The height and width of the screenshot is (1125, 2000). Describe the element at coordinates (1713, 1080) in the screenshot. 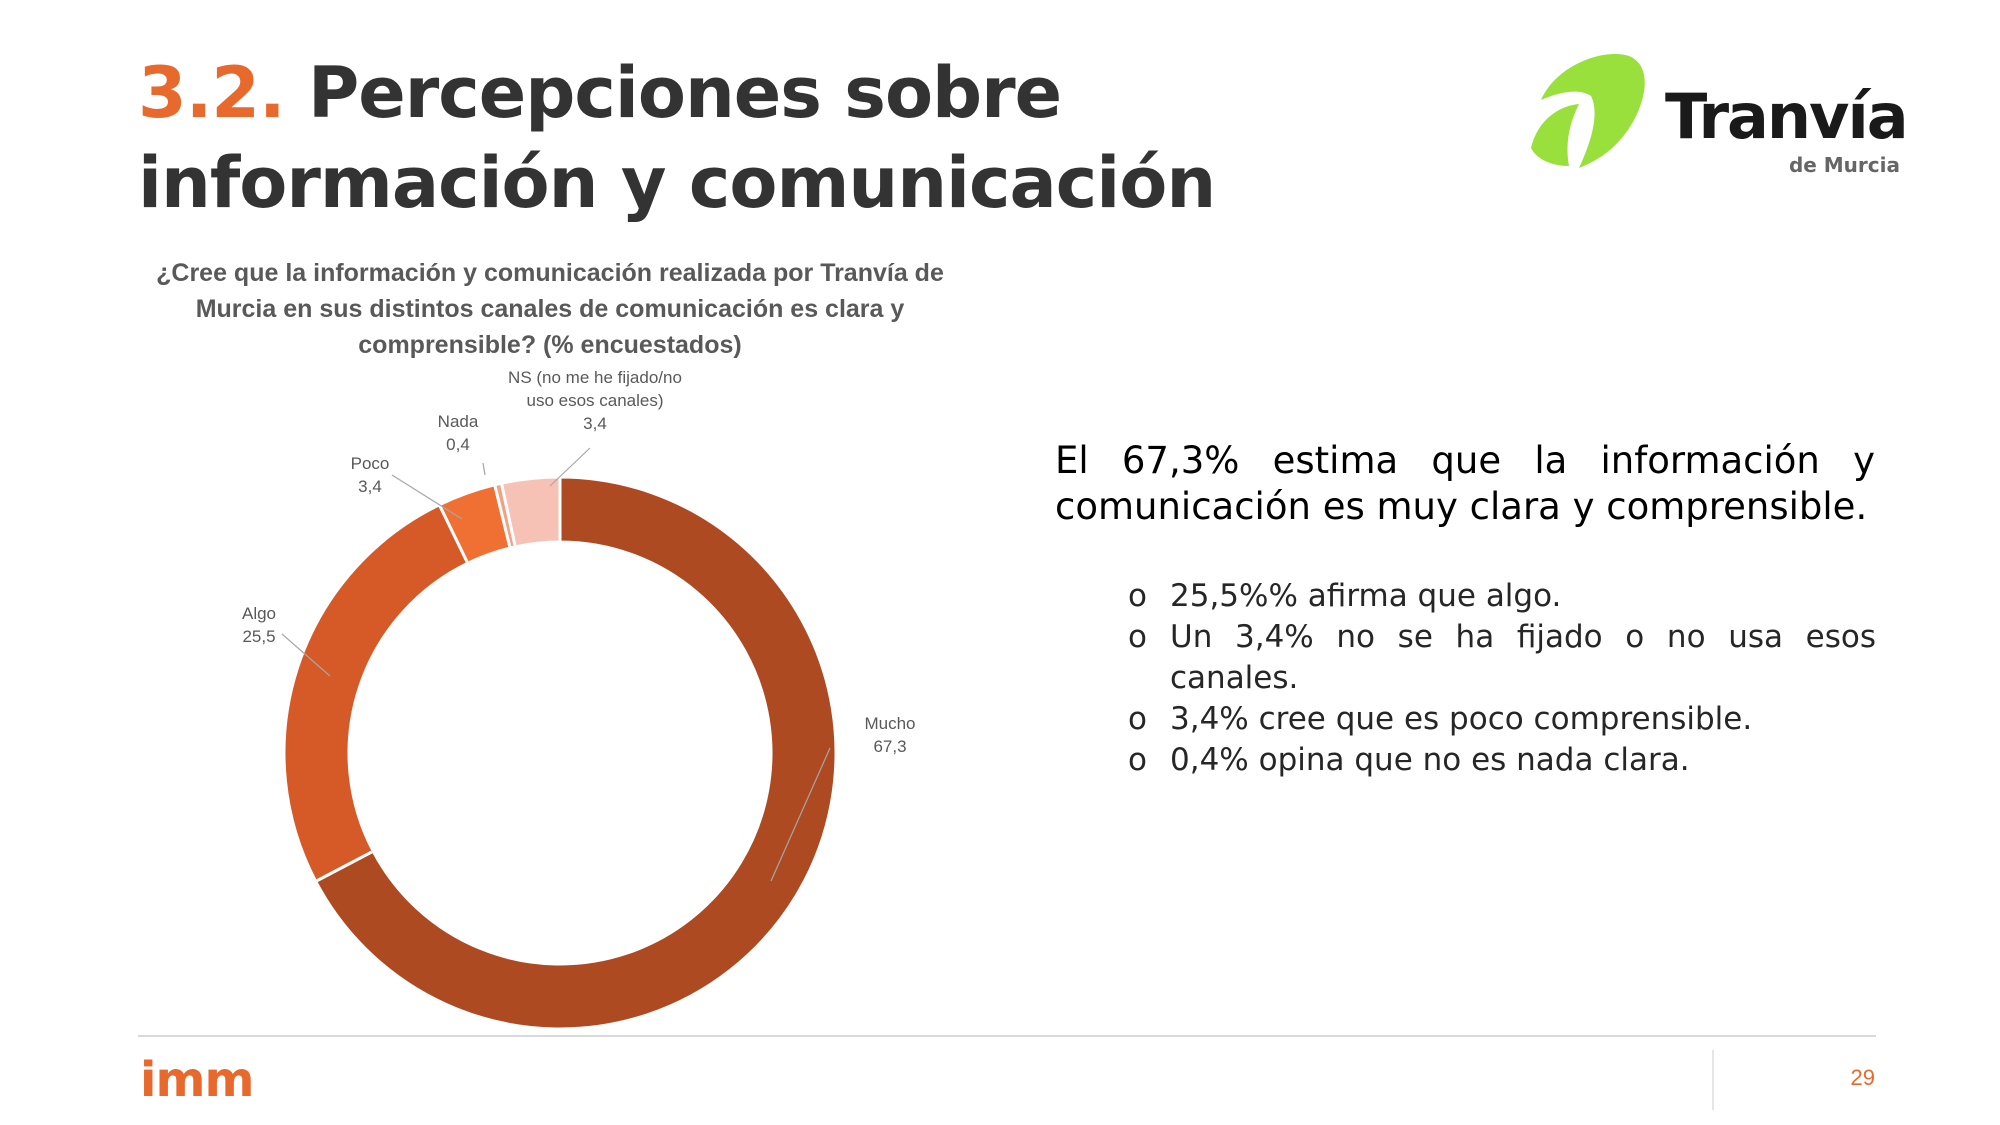

I see `footer-separator` at that location.